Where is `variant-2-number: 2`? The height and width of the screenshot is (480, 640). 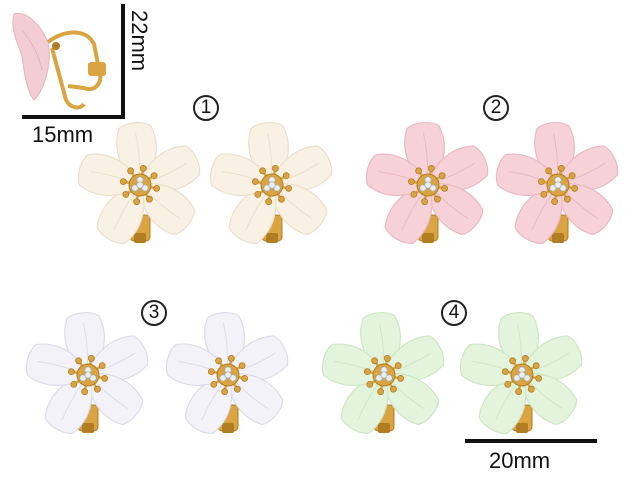 variant-2-number: 2 is located at coordinates (496, 108).